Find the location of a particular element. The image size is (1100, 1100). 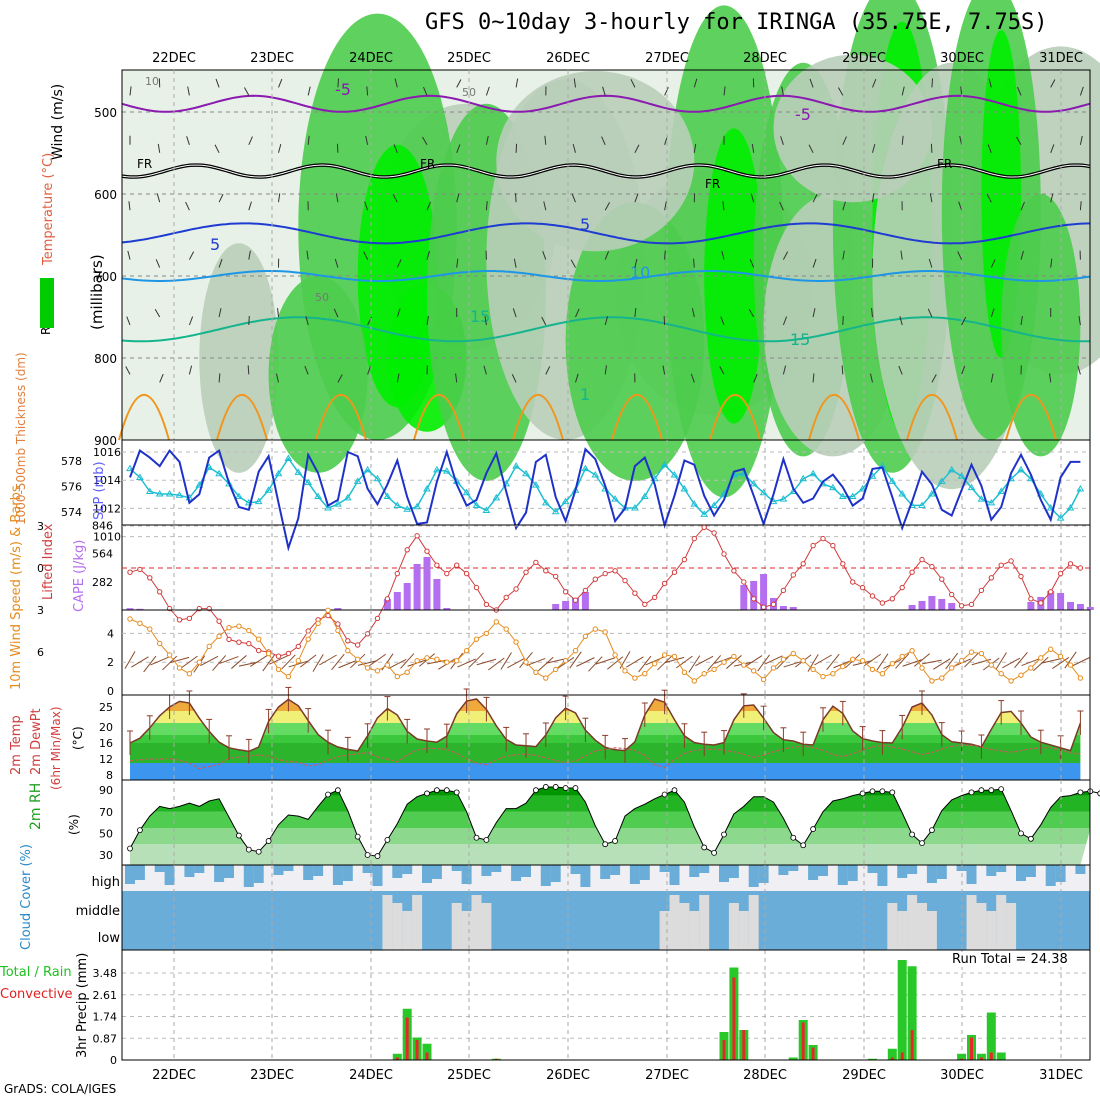

date-label-bottom: 25DEC is located at coordinates (469, 1075).